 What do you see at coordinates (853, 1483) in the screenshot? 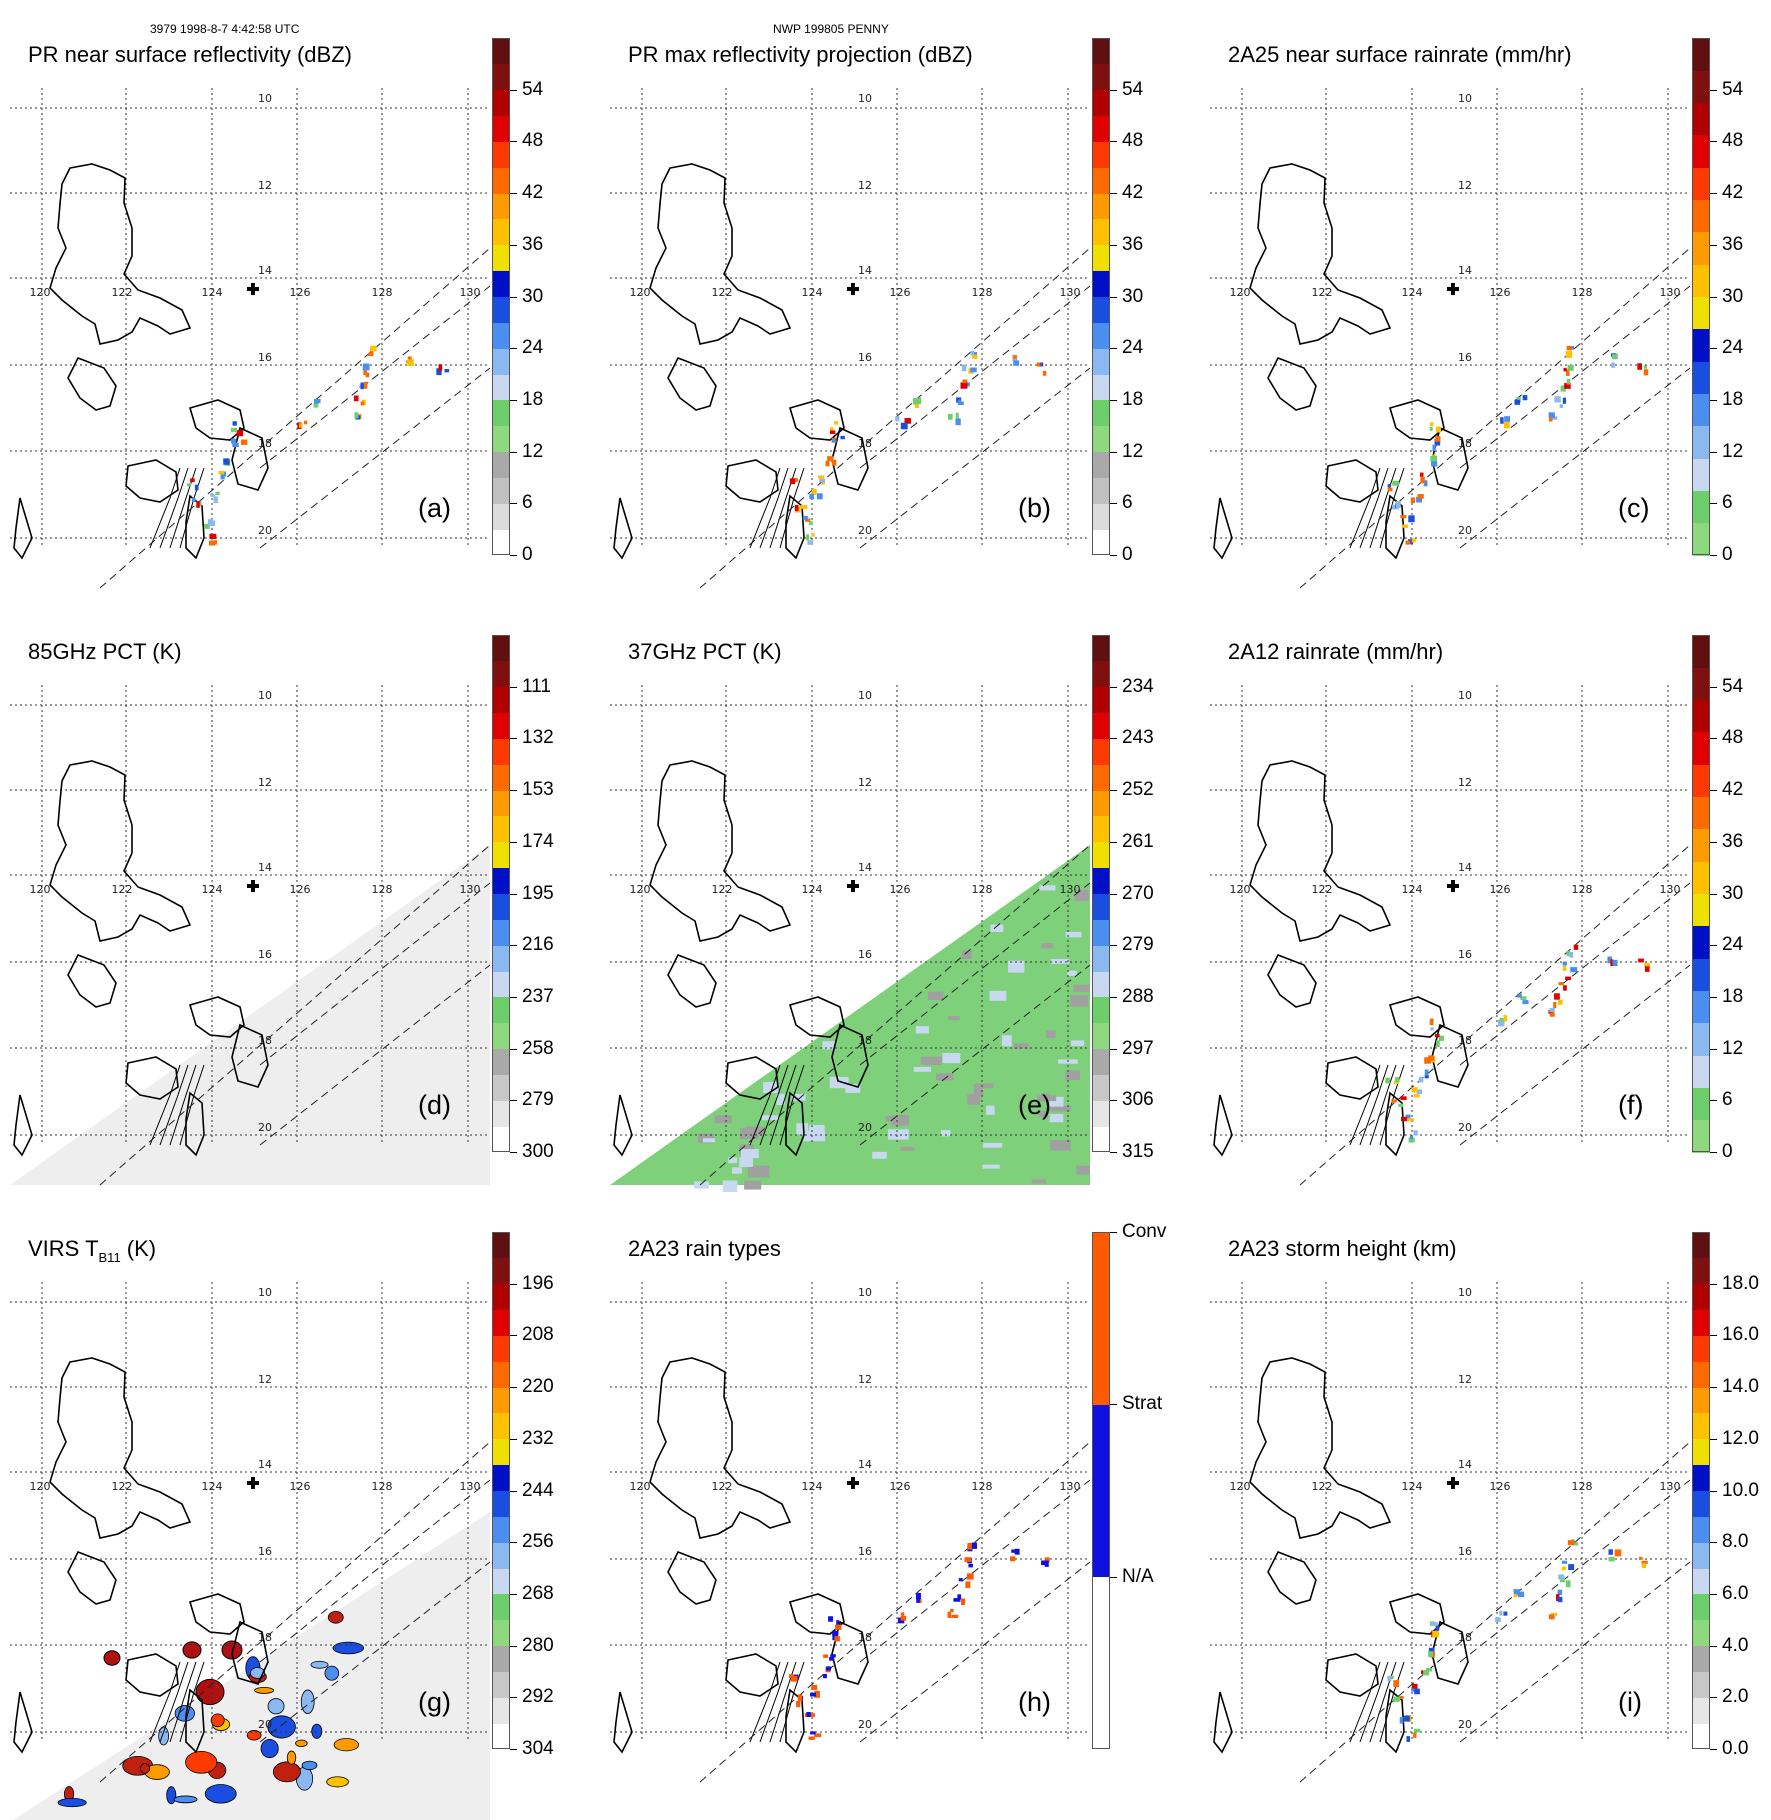
I see `storm-center-marker` at bounding box center [853, 1483].